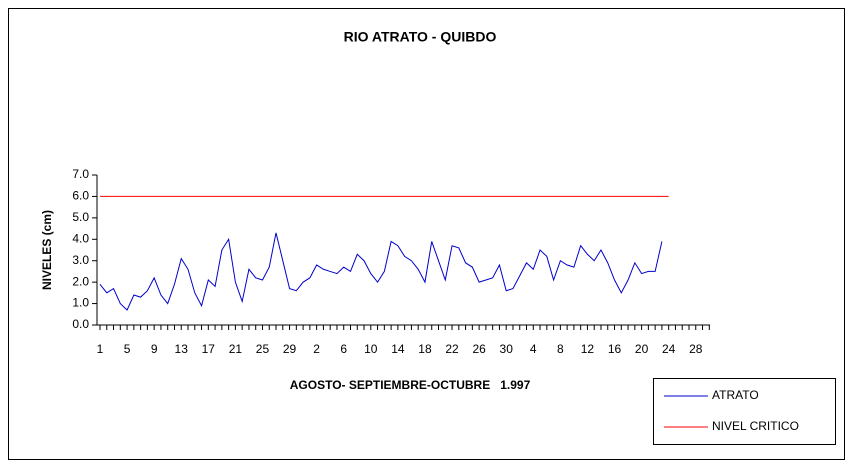 The width and height of the screenshot is (852, 468). Describe the element at coordinates (507, 349) in the screenshot. I see `x-tick-label: 30` at that location.